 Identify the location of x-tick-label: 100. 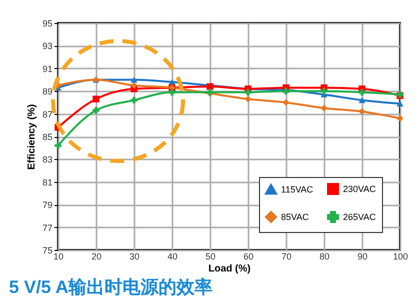
(400, 257).